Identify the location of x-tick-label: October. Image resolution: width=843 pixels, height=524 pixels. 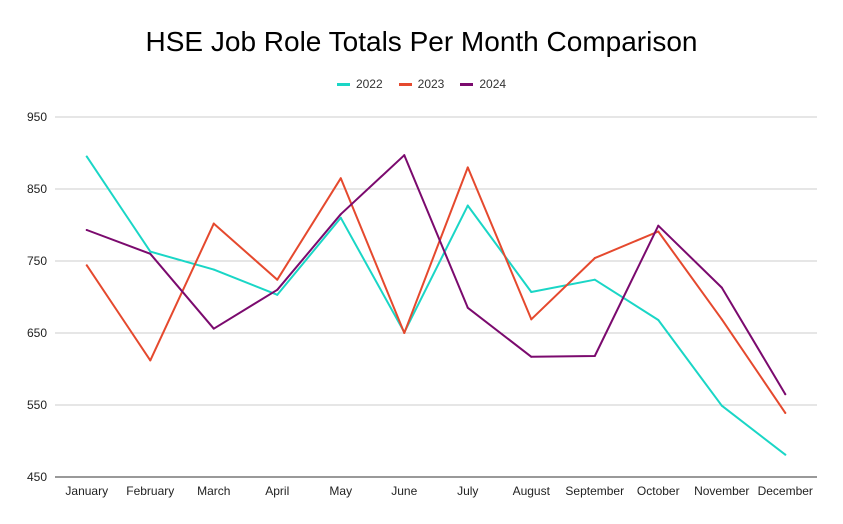
(658, 491).